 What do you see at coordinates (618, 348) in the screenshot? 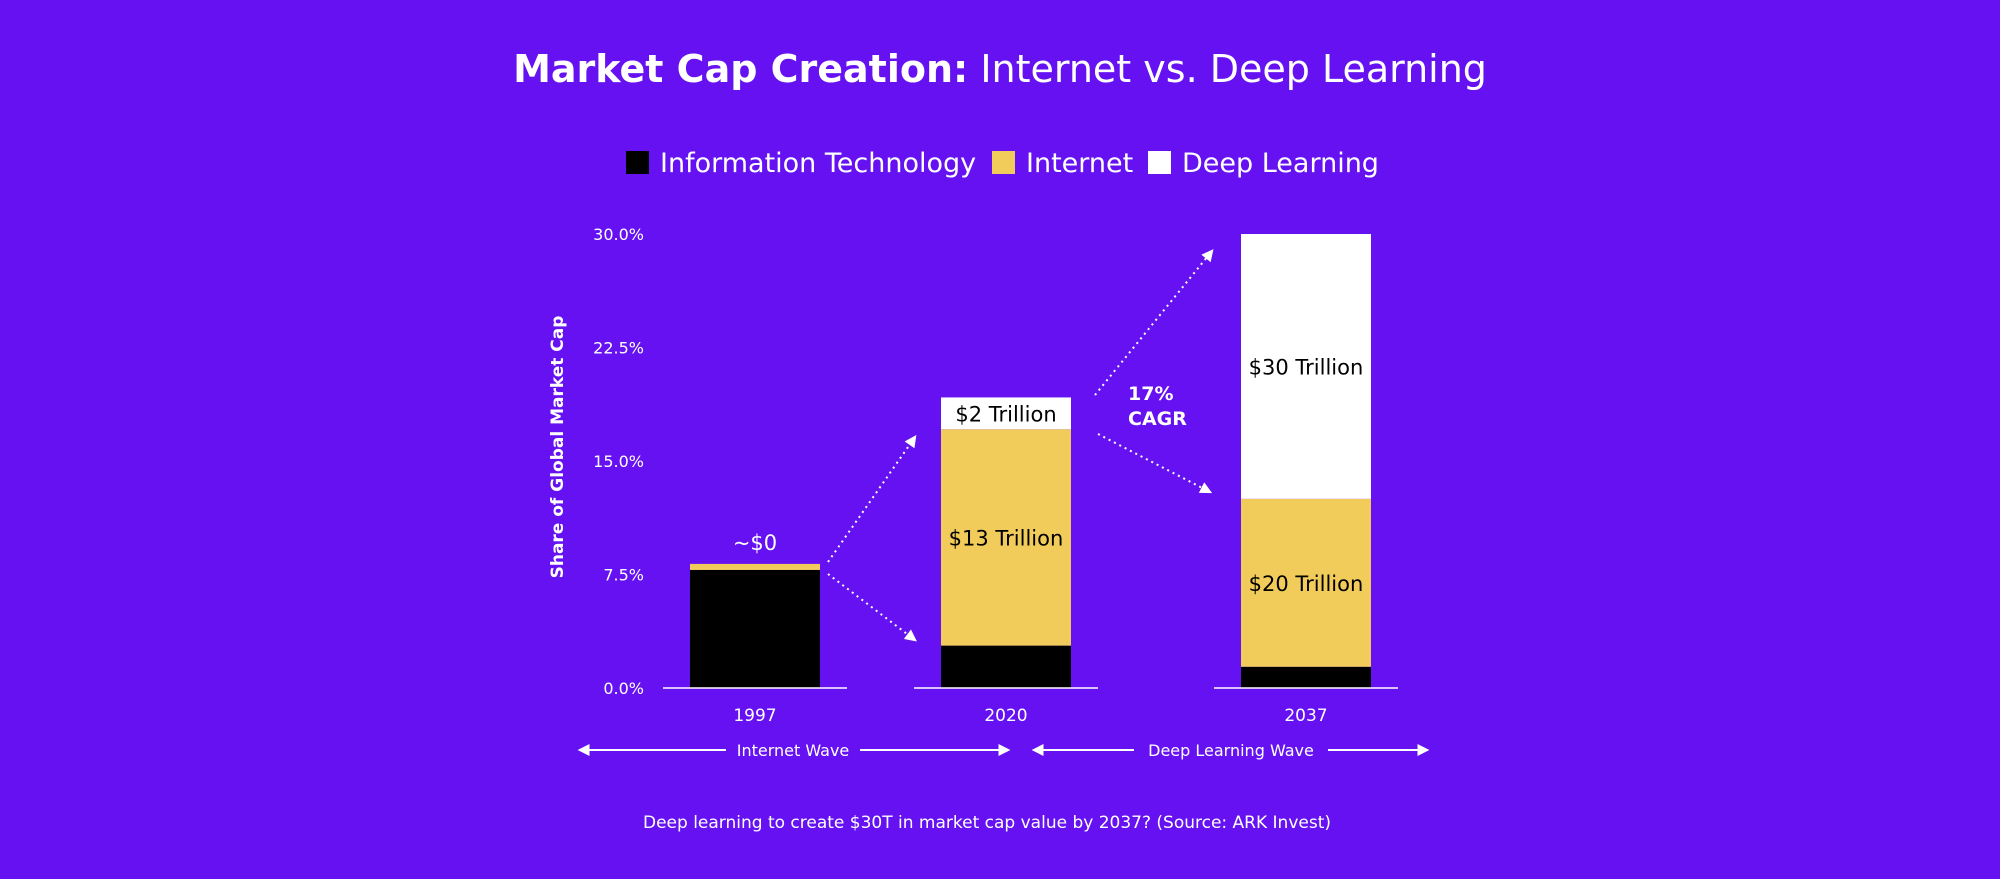
I see `y-tick-label: 22.5%` at bounding box center [618, 348].